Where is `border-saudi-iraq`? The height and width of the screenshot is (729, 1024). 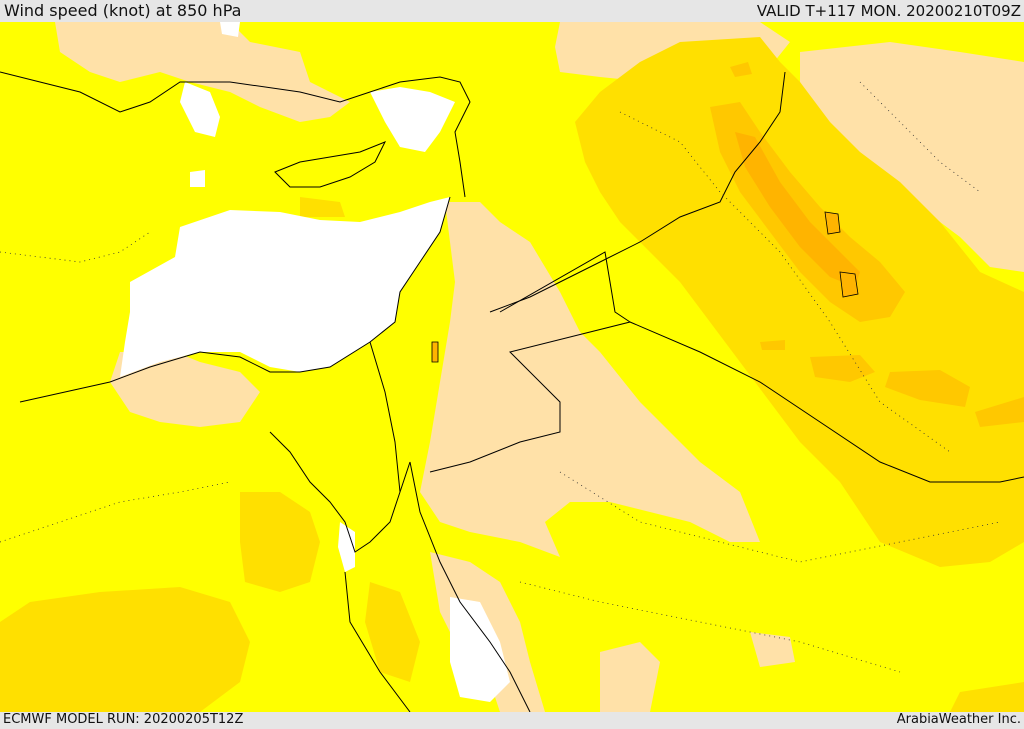
border-saudi-iraq is located at coordinates (826, 402).